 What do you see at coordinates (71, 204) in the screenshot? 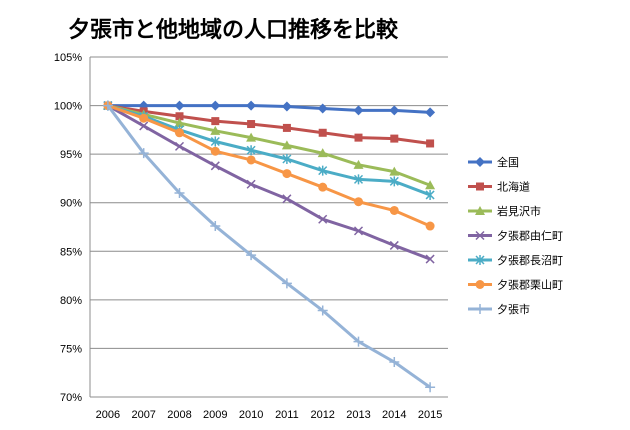
I see `y-tick-label: 90%` at bounding box center [71, 204].